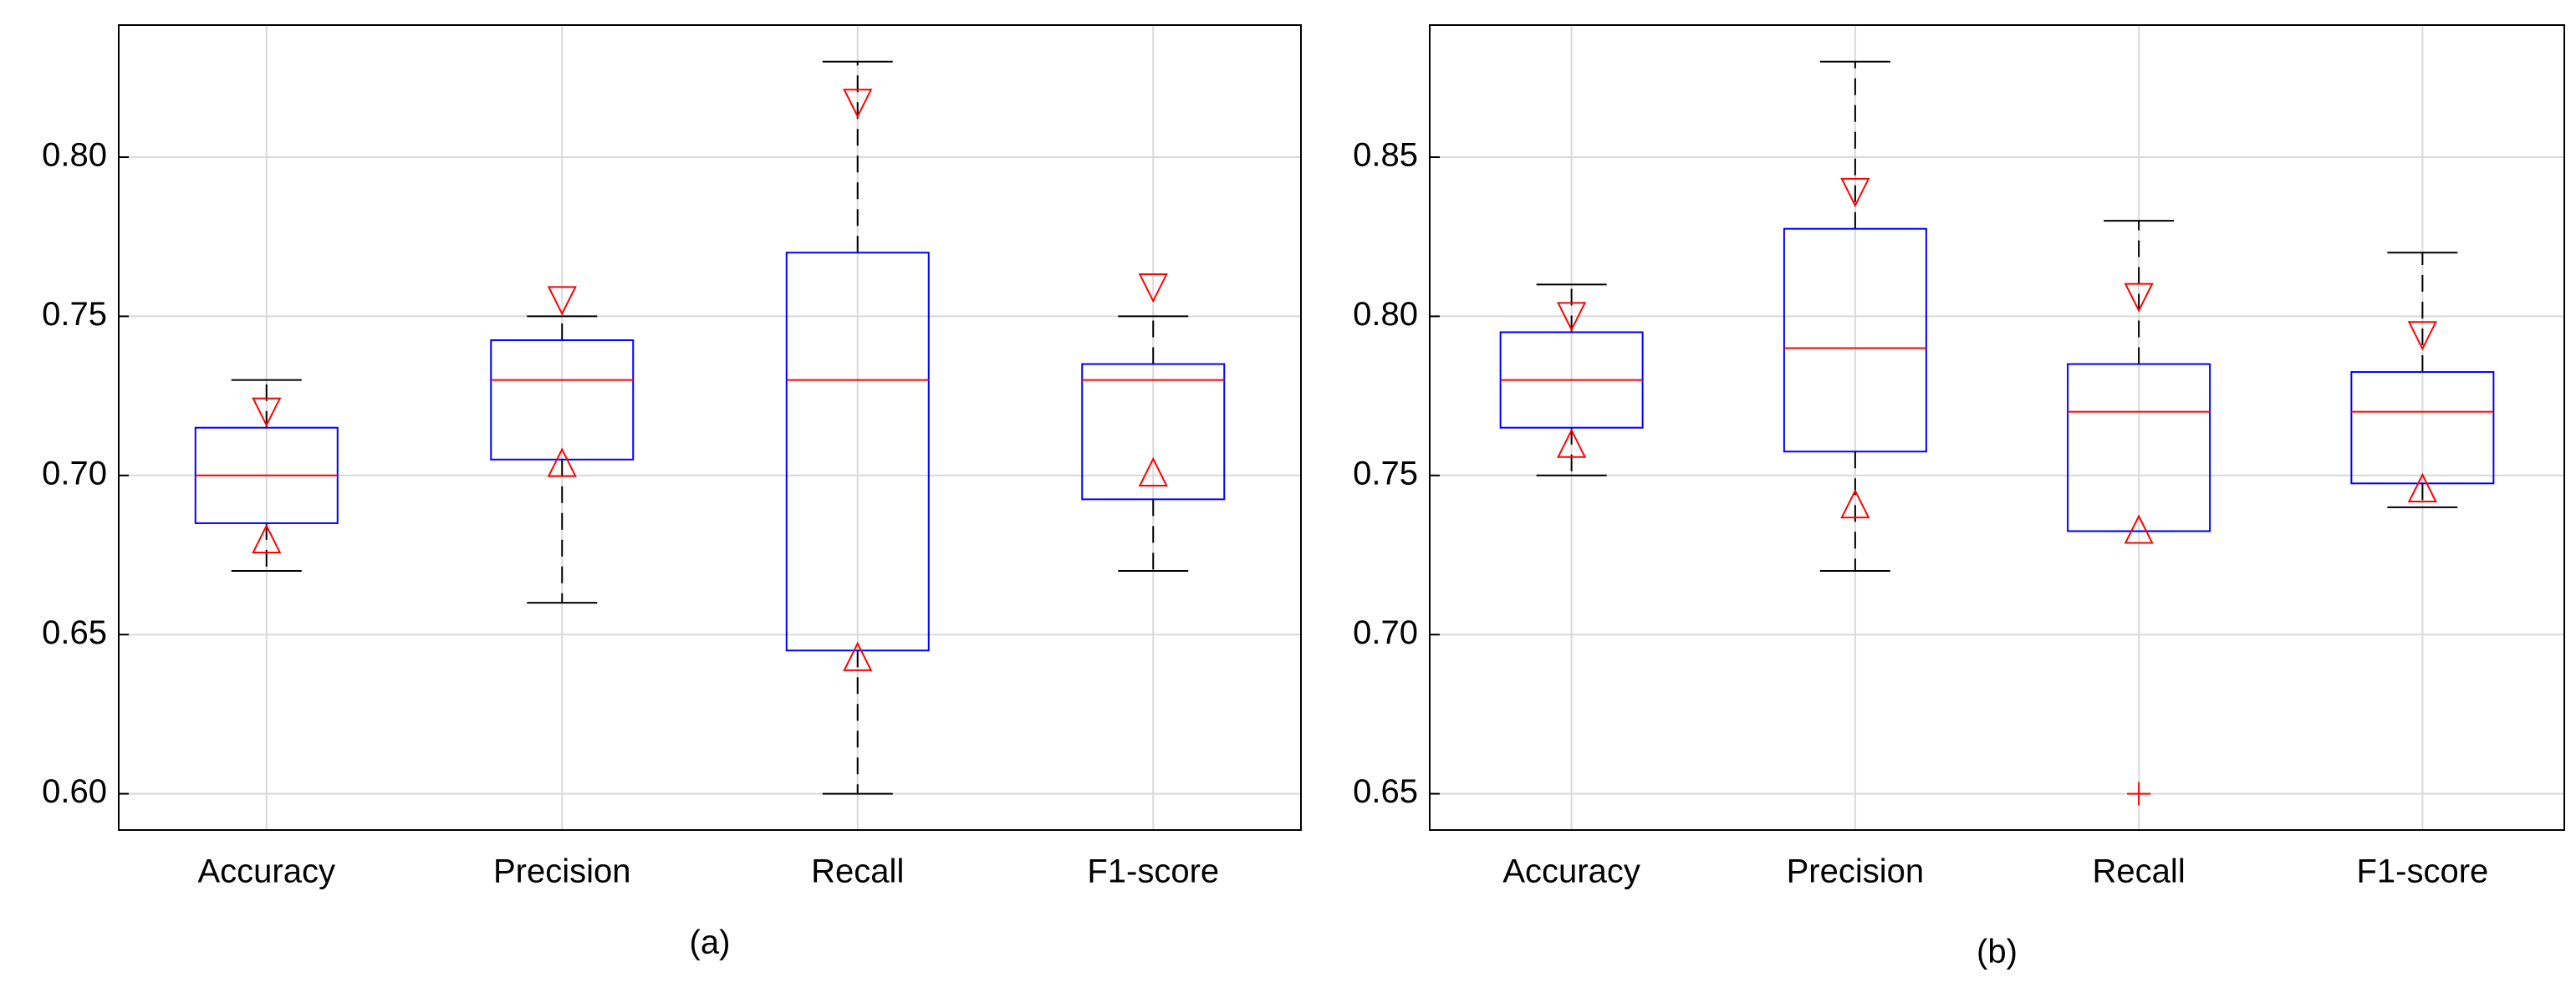 This screenshot has height=988, width=2576. What do you see at coordinates (1386, 155) in the screenshot?
I see `y-tick-label: 0.85` at bounding box center [1386, 155].